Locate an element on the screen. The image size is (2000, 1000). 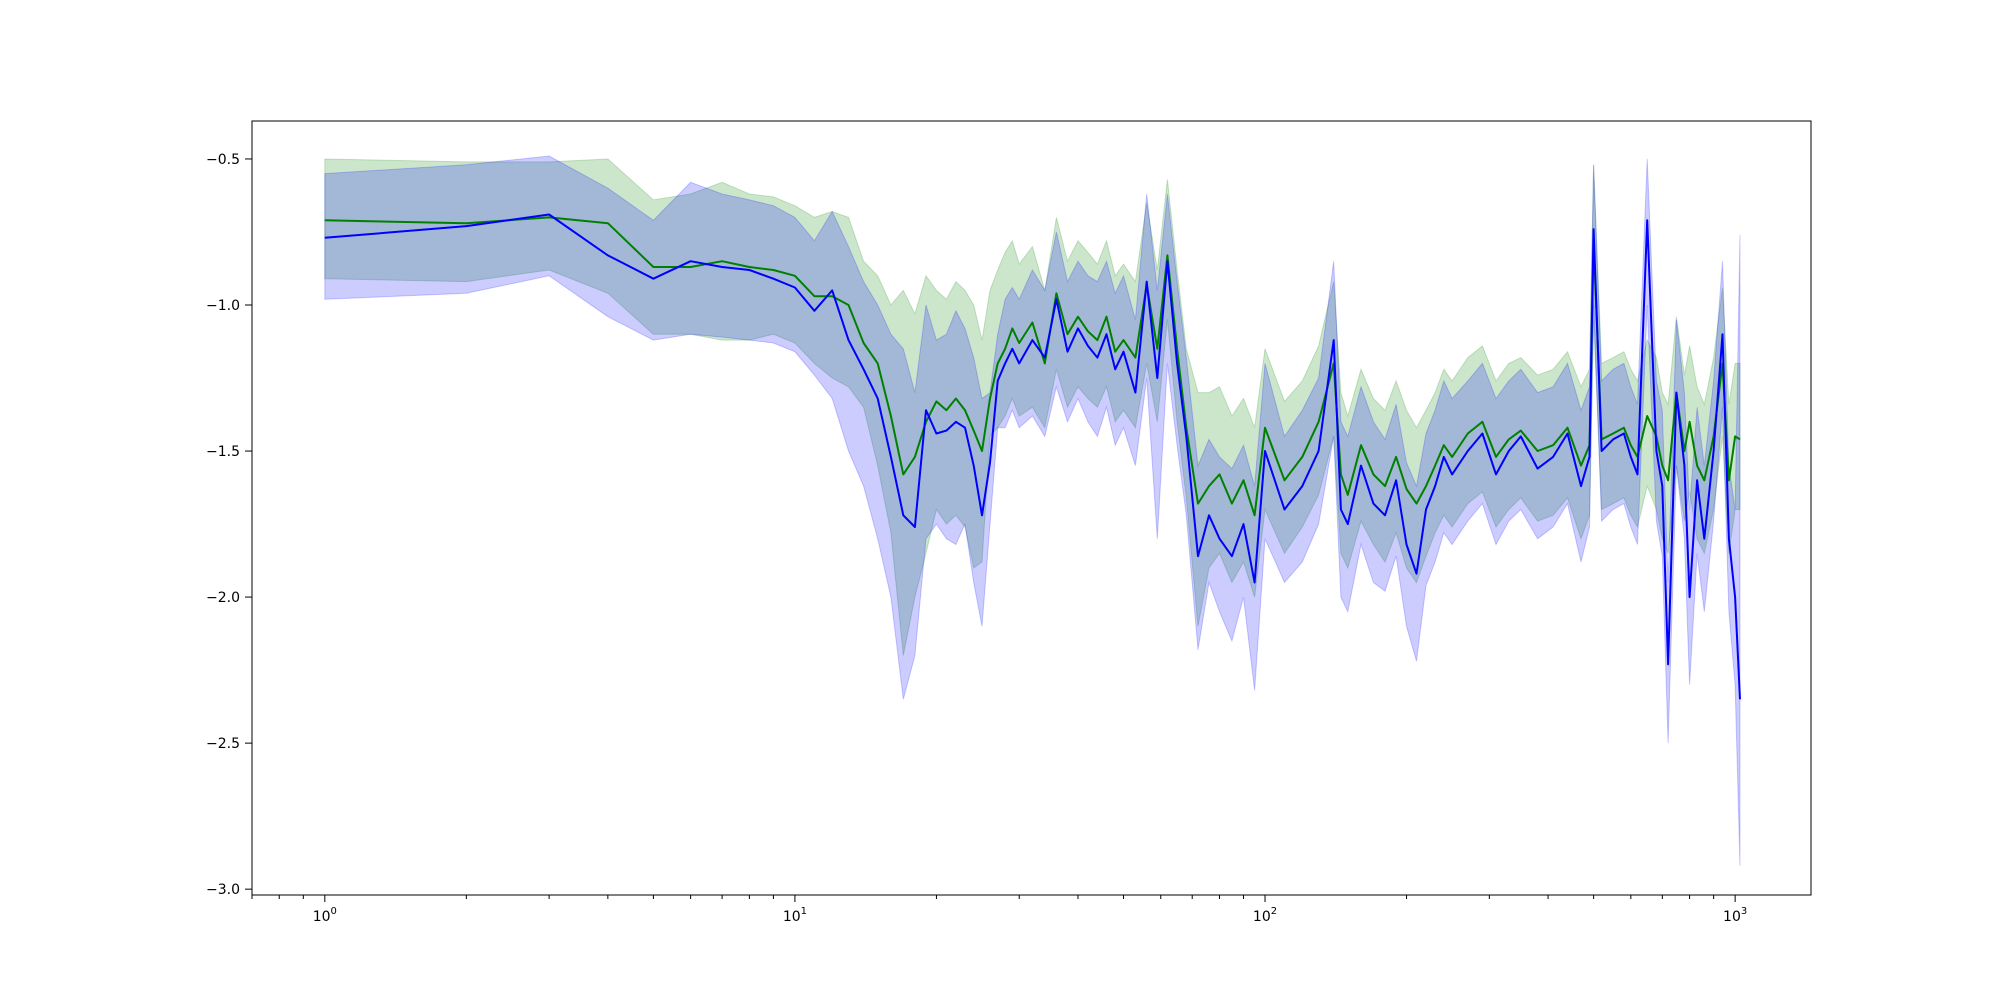
y-tick-label: −2.5 is located at coordinates (223, 744).